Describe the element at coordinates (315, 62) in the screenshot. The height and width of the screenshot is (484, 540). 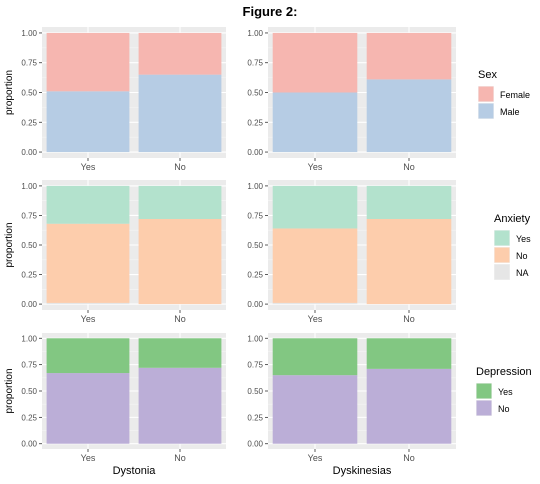
I see `bar-sex-dyskinesias-yes-female` at that location.